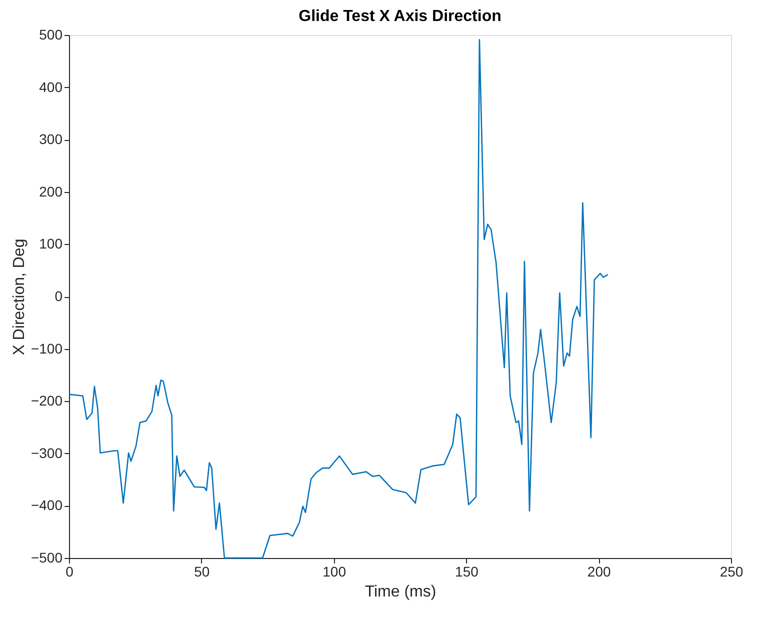  Describe the element at coordinates (19, 297) in the screenshot. I see `y-axis-title: X Direction, Deg` at that location.